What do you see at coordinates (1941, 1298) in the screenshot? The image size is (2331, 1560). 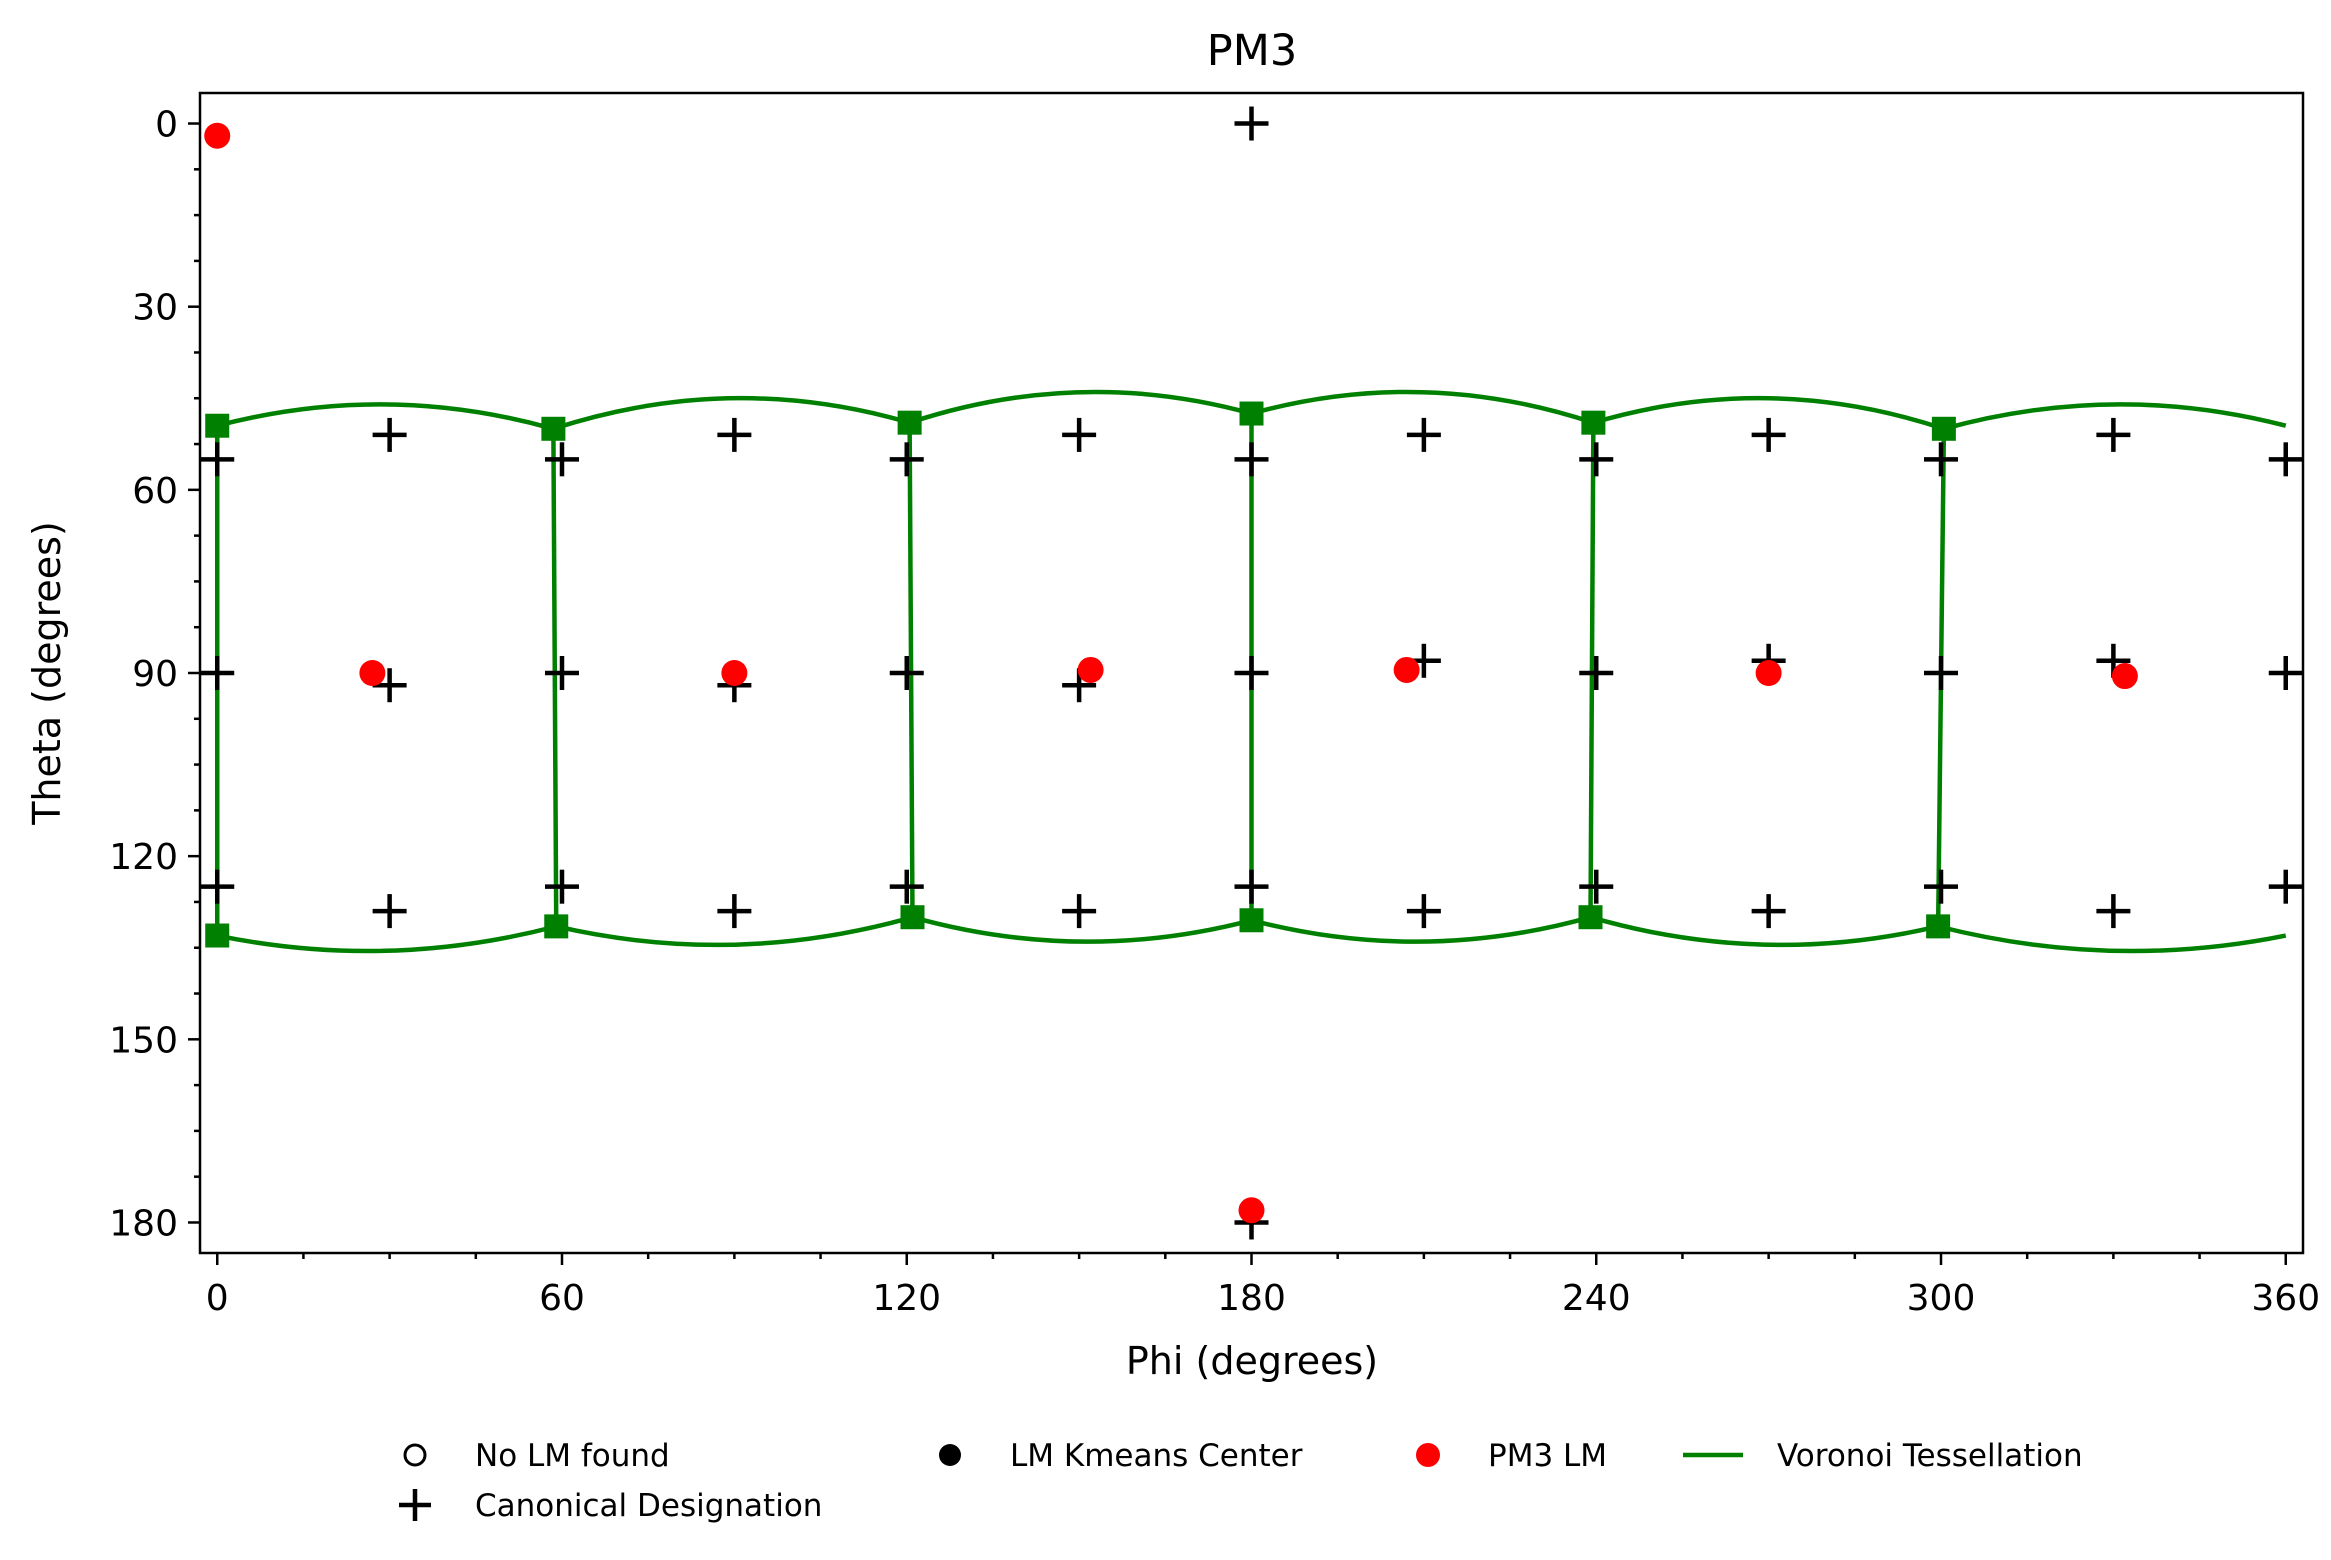 I see `x-tick-label: 300` at bounding box center [1941, 1298].